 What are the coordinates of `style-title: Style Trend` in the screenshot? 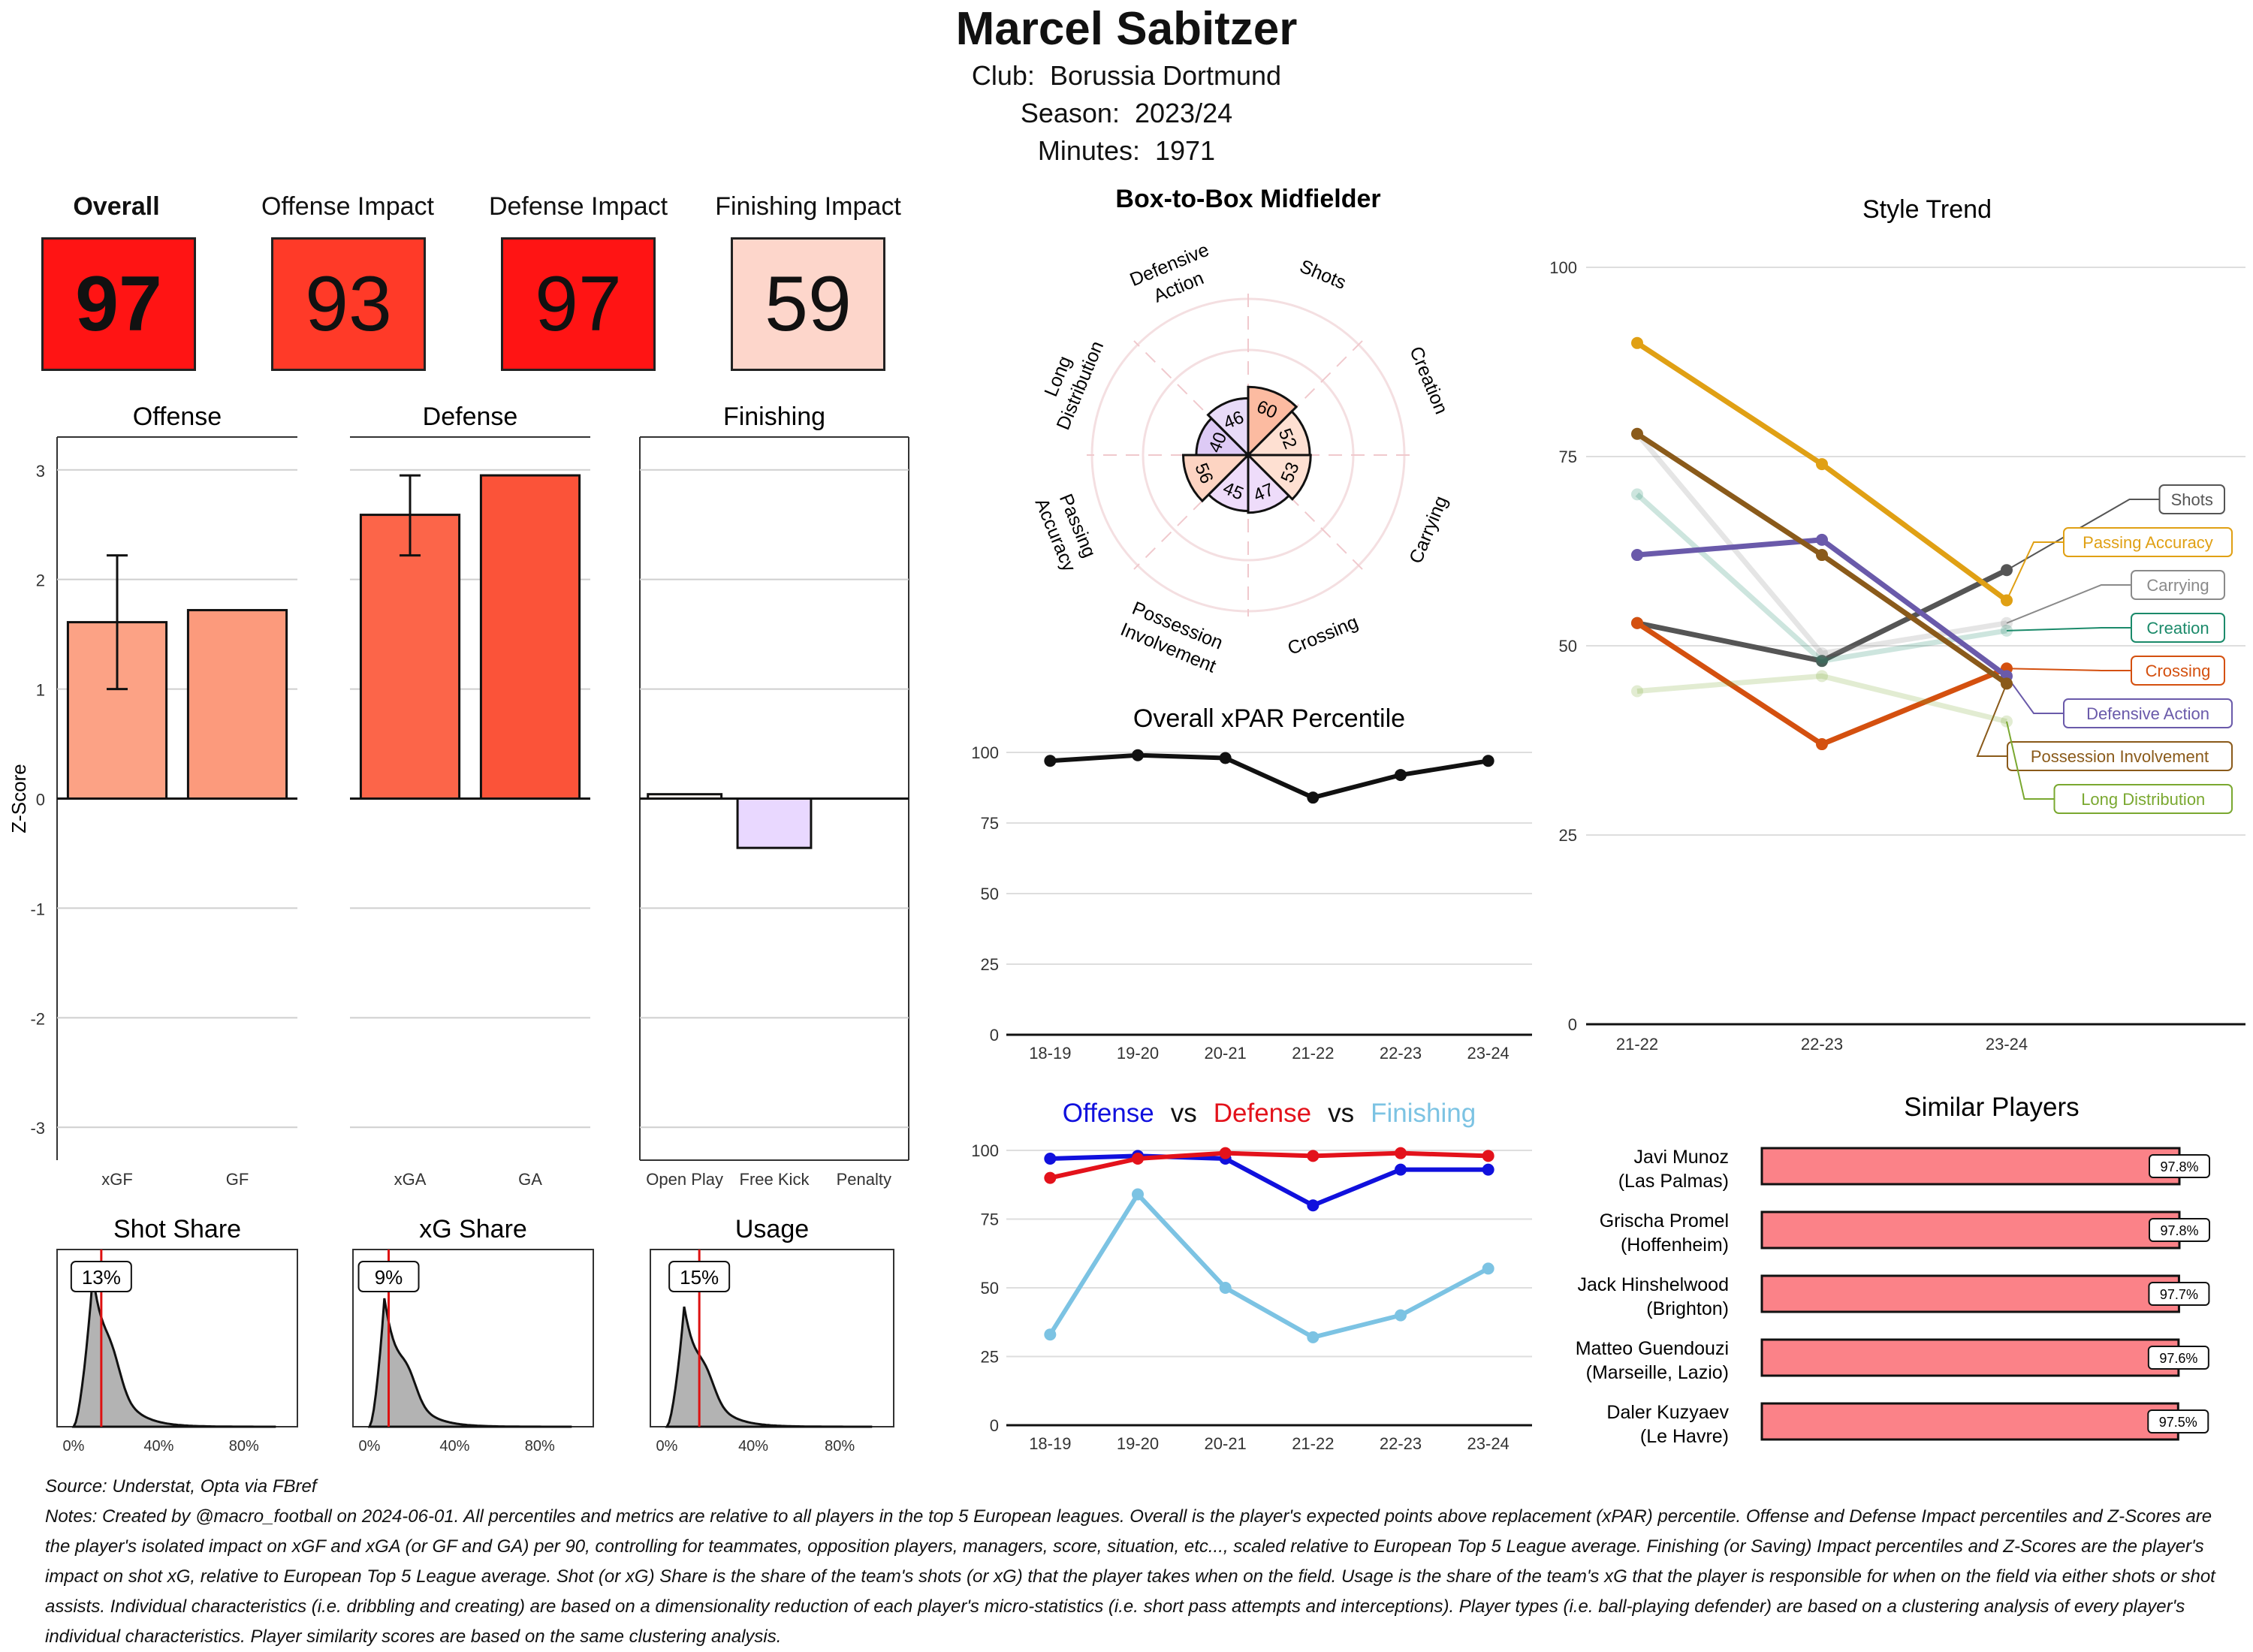 It's located at (1927, 209).